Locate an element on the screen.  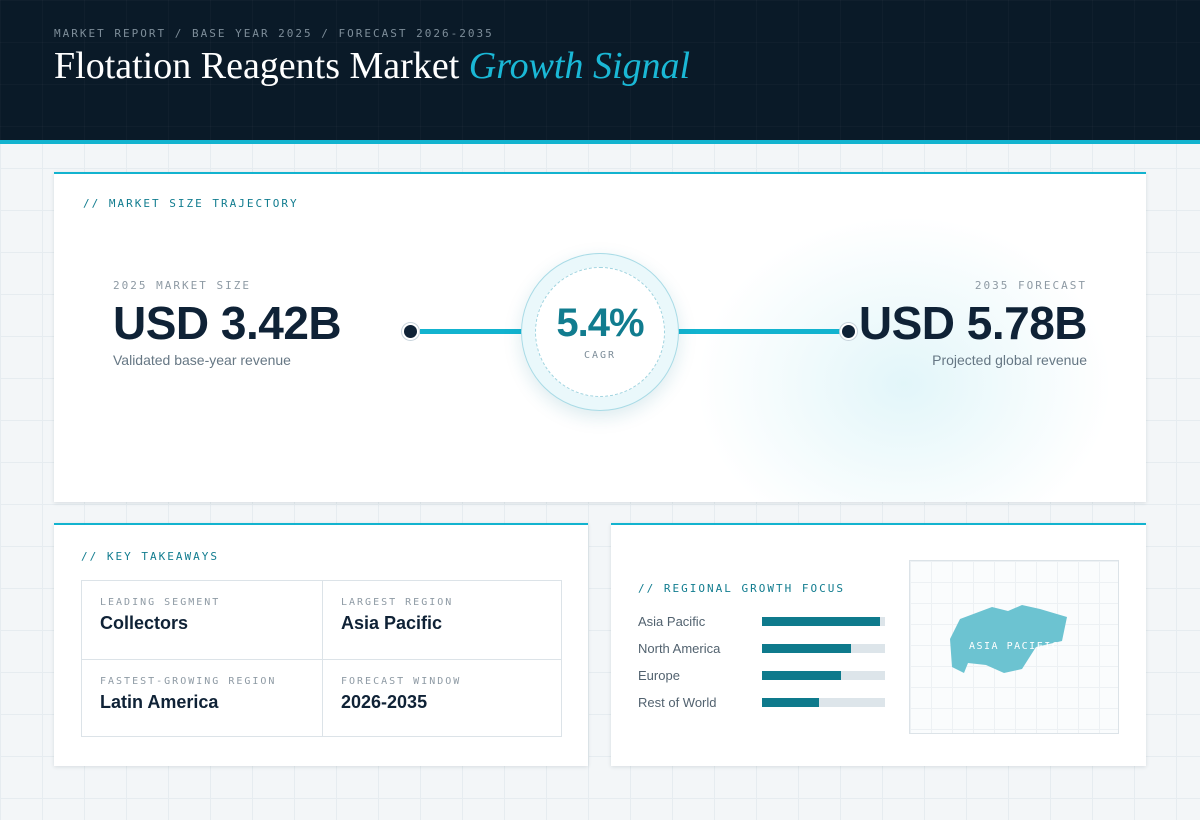
takeaway-label: FORECAST WINDOW is located at coordinates (401, 681).